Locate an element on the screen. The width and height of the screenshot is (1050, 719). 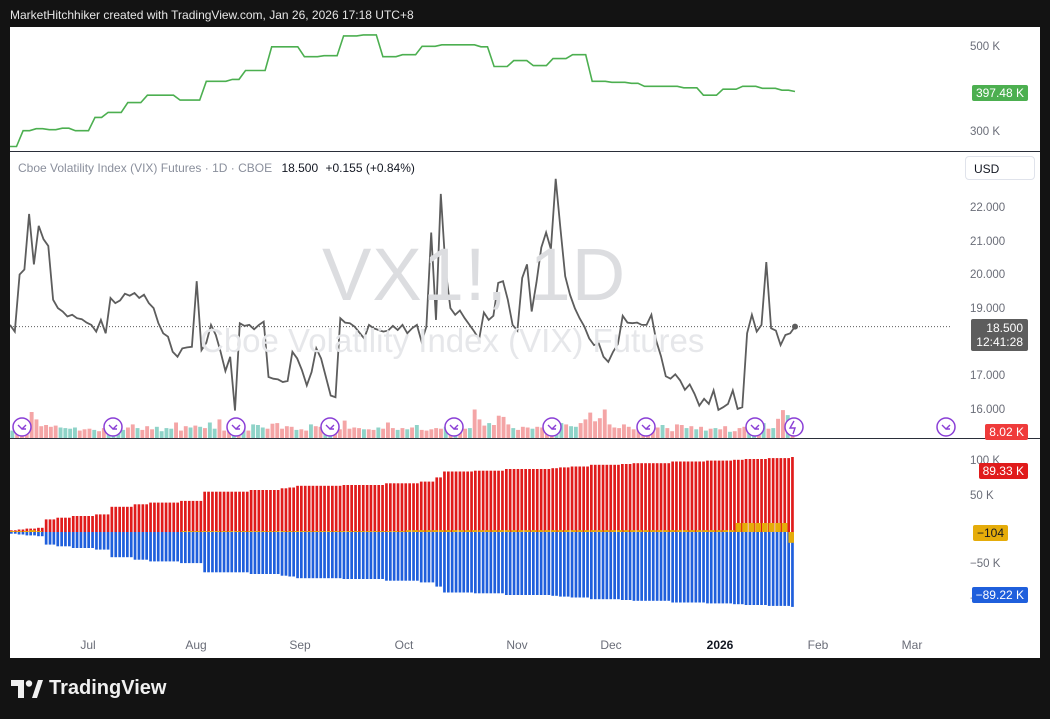
earnings-event-icon is located at coordinates (946, 427).